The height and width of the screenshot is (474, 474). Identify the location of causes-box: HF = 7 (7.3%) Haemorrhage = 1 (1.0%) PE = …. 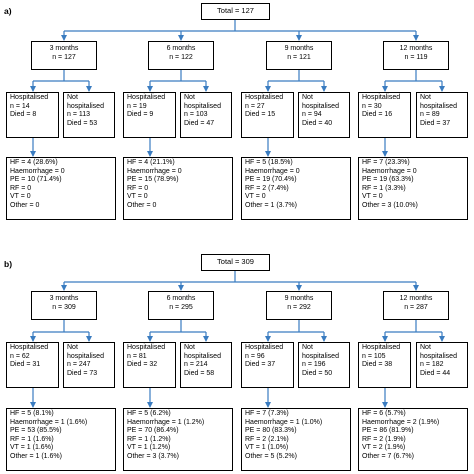
(296, 439).